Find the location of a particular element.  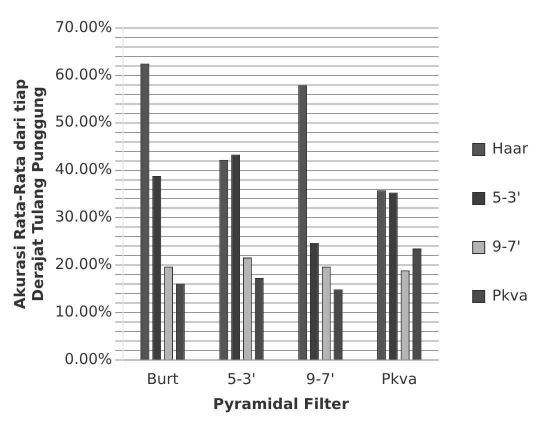

y-axis-title: Akurasi Rata-Rata dari tiap Derajat Tulang Punggung is located at coordinates (28, 194).